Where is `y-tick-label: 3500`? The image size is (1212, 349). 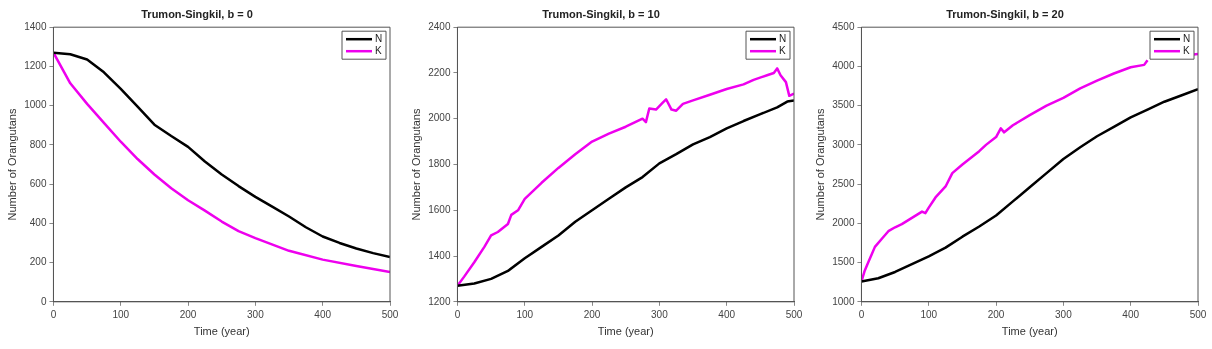 y-tick-label: 3500 is located at coordinates (843, 105).